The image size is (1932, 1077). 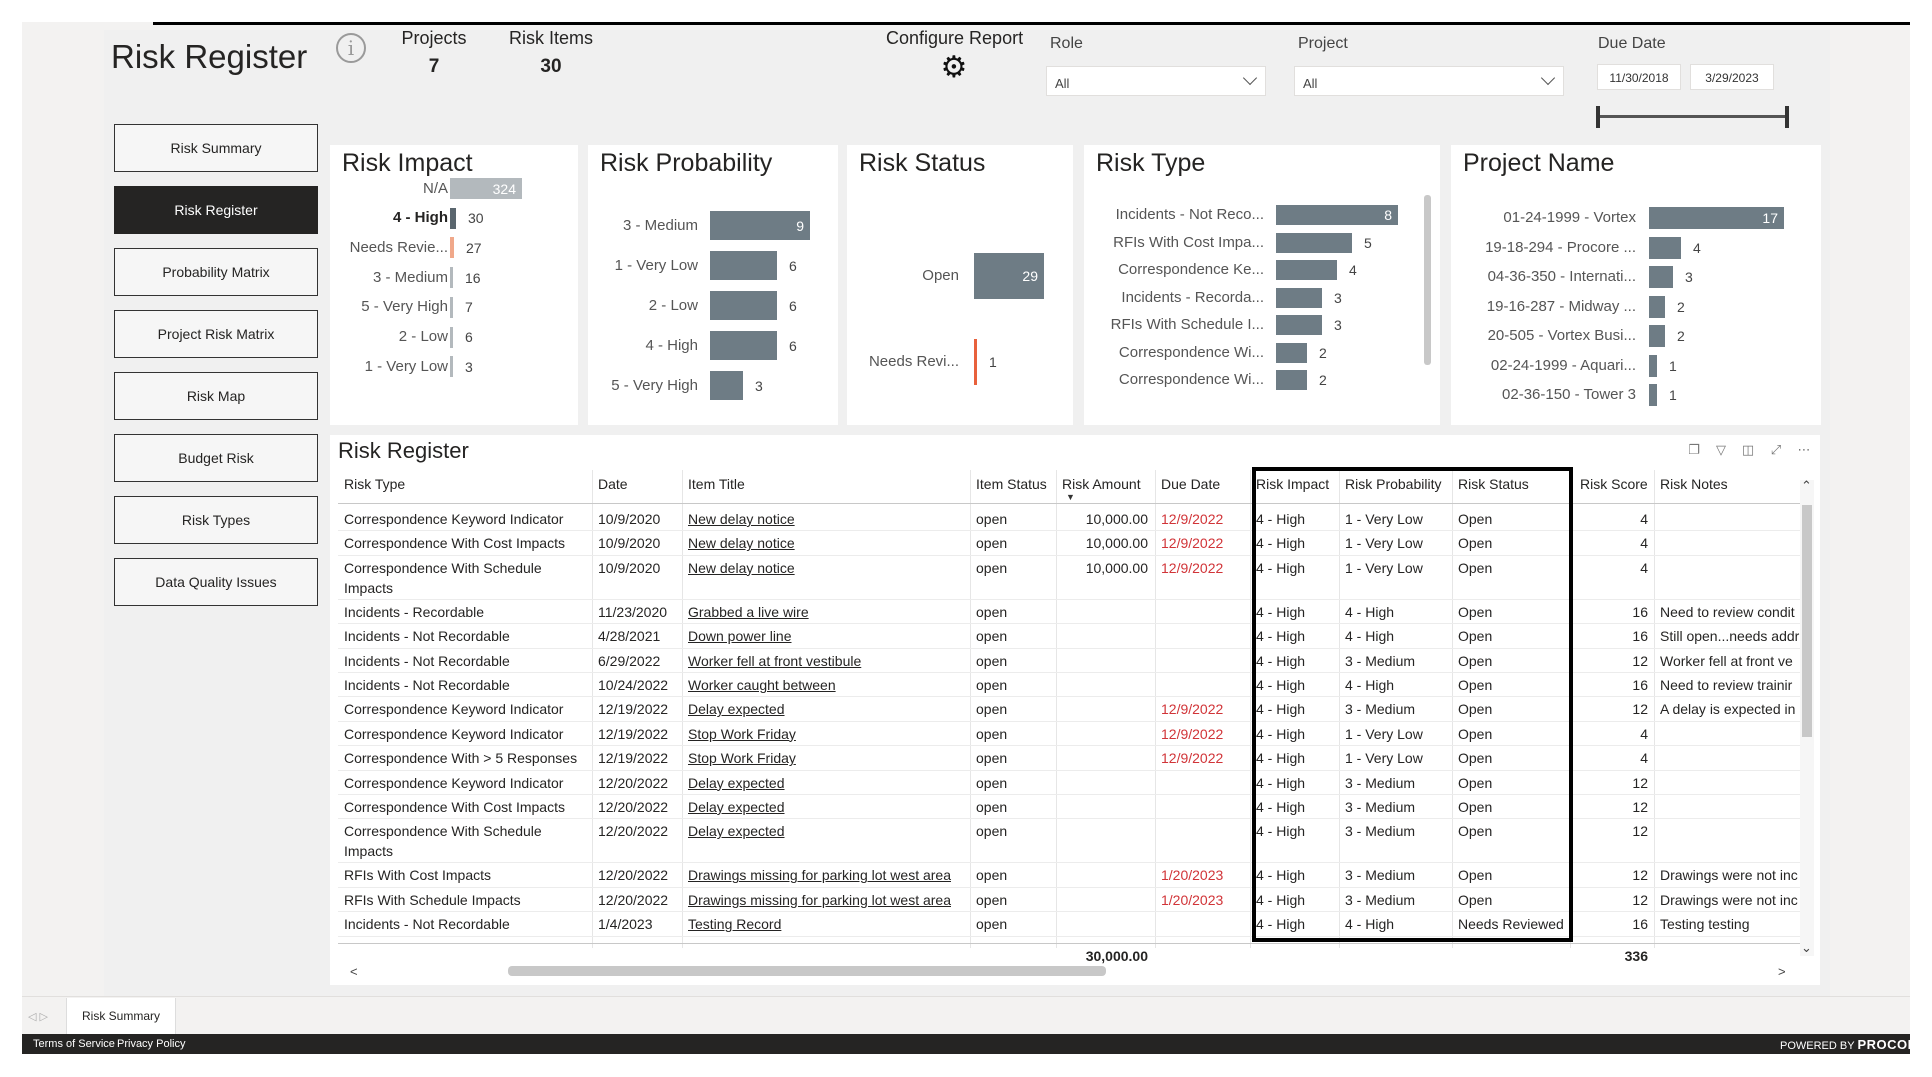 I want to click on column-header: Risk Amount, so click(x=1101, y=484).